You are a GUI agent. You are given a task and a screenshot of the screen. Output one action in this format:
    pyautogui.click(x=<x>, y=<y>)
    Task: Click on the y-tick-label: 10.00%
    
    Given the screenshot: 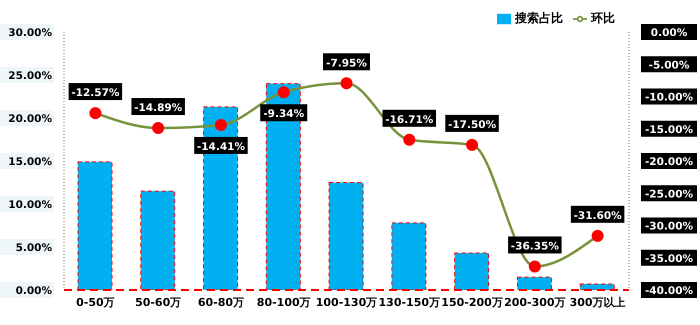 What is the action you would take?
    pyautogui.click(x=30, y=205)
    